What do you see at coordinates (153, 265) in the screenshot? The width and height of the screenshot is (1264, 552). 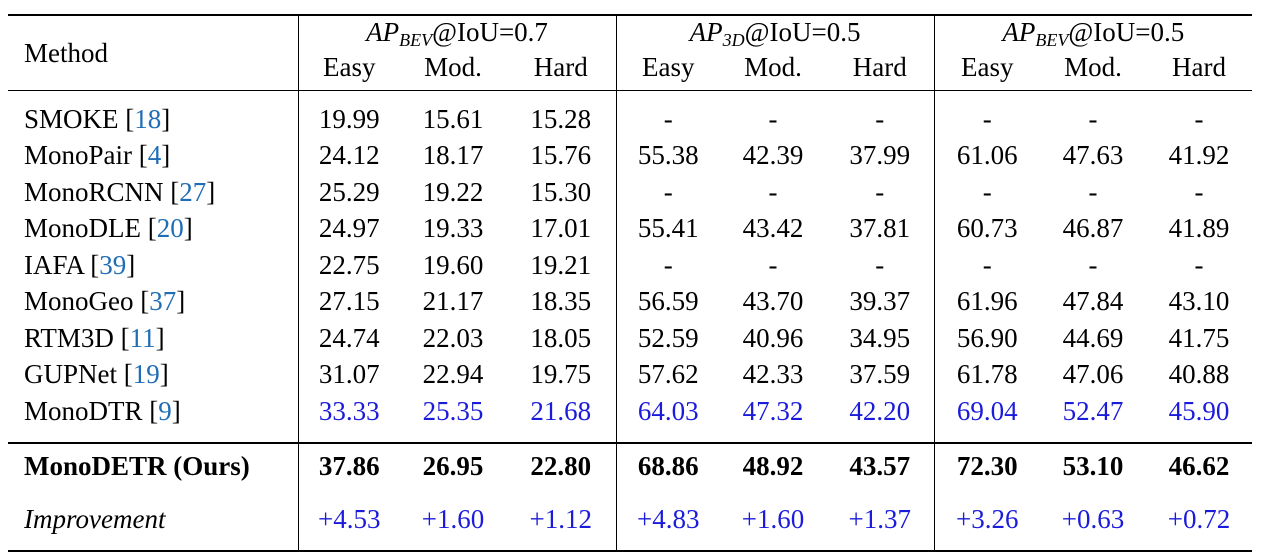 I see `method-cell: IAFA [39]` at bounding box center [153, 265].